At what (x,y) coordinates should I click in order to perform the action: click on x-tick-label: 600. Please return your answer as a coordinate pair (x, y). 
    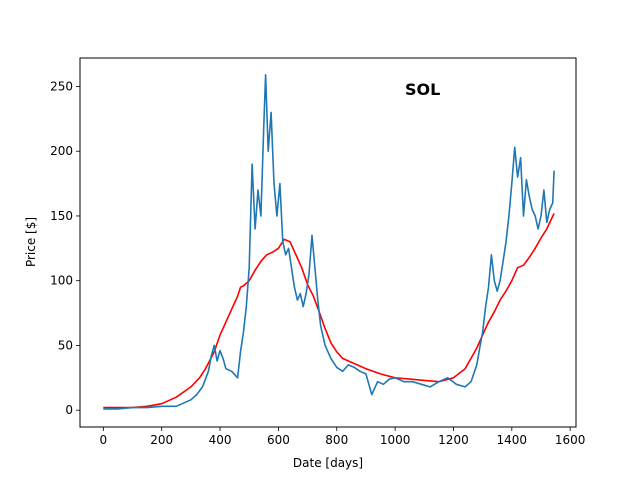
    Looking at the image, I should click on (278, 440).